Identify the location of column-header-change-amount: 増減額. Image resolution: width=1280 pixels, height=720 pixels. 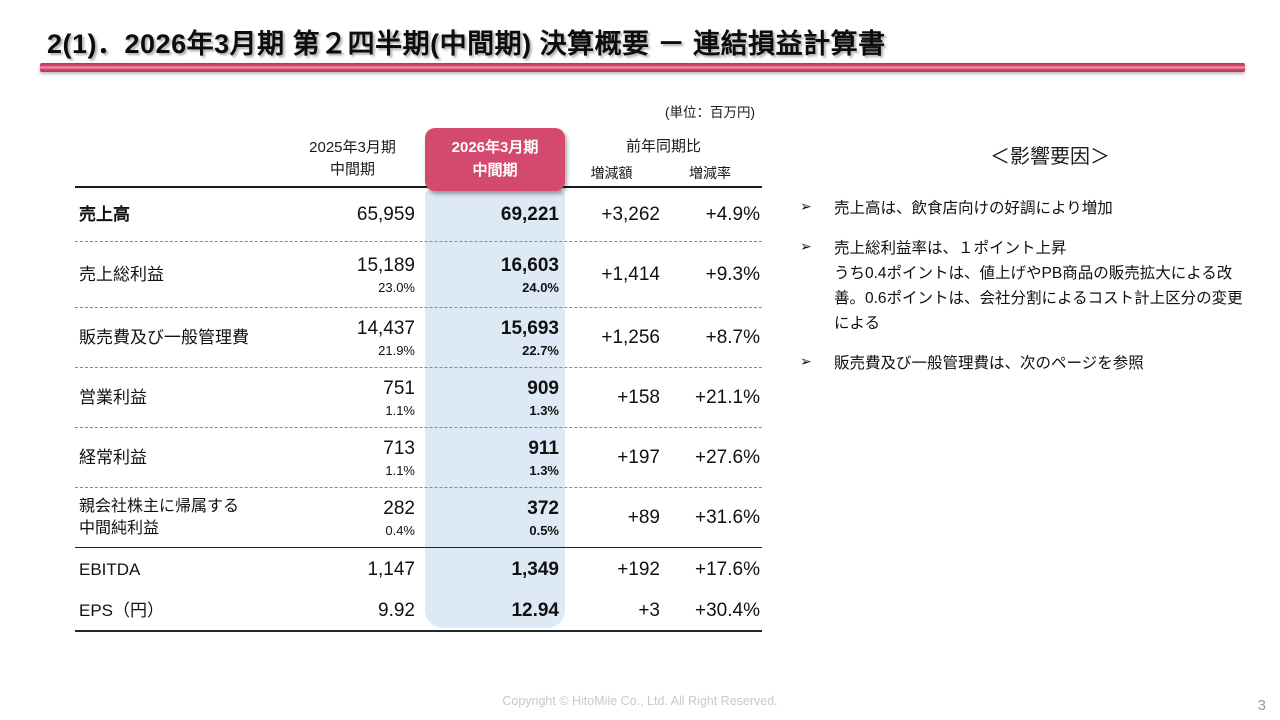
(611, 173).